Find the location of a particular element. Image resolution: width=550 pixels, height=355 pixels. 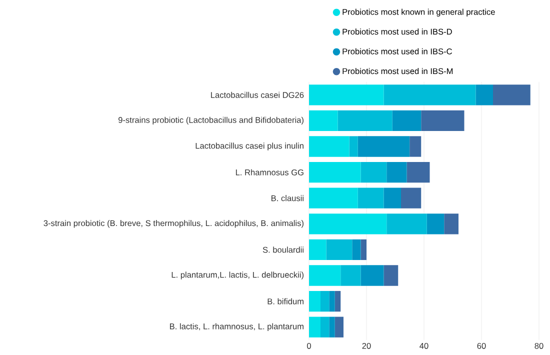

legend-label: Probiotics most used in IBS-C is located at coordinates (397, 51).